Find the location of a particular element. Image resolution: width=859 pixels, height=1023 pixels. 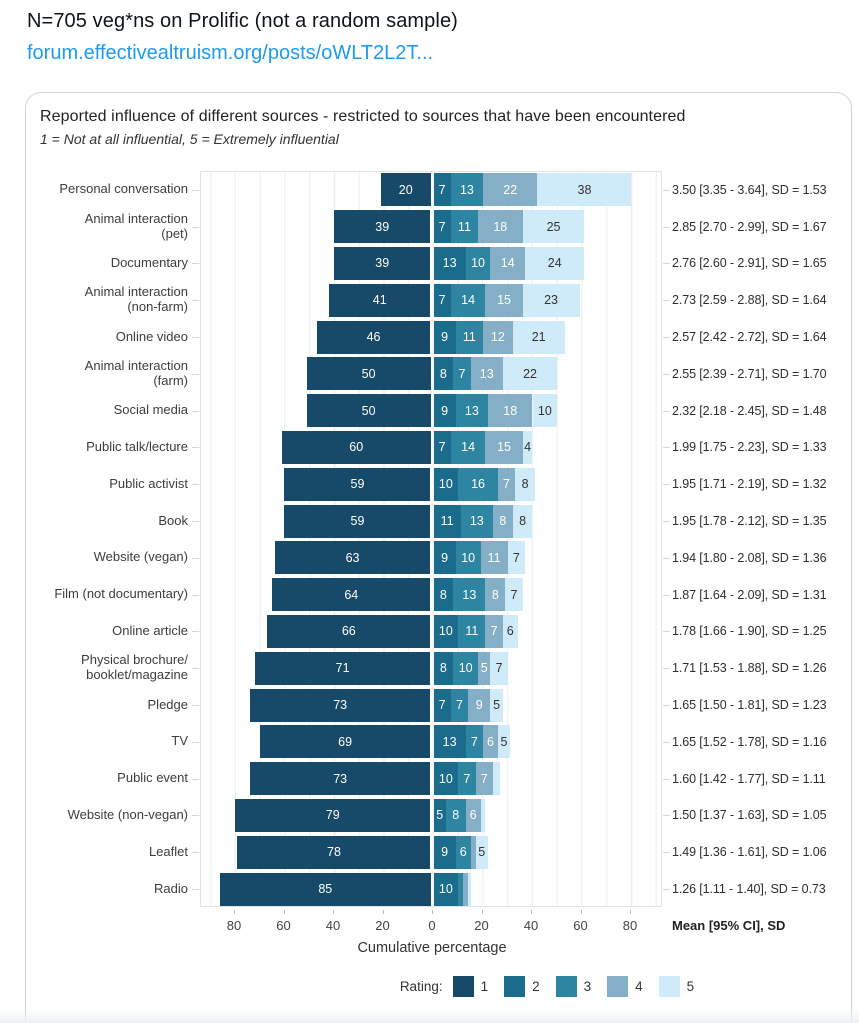

mean-ci-sd-value: 1.65 [1.52 - 1.78], SD = 1.16 is located at coordinates (749, 741).